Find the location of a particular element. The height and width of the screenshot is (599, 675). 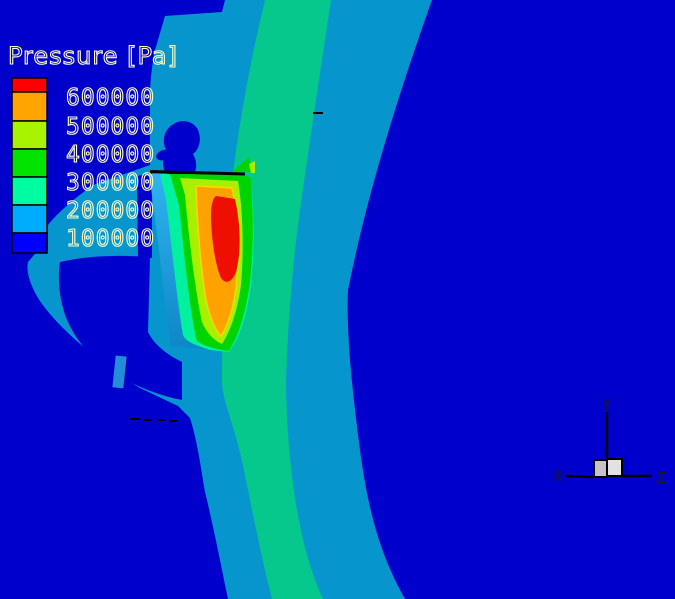

blade-tip-edge-line is located at coordinates (197, 173).